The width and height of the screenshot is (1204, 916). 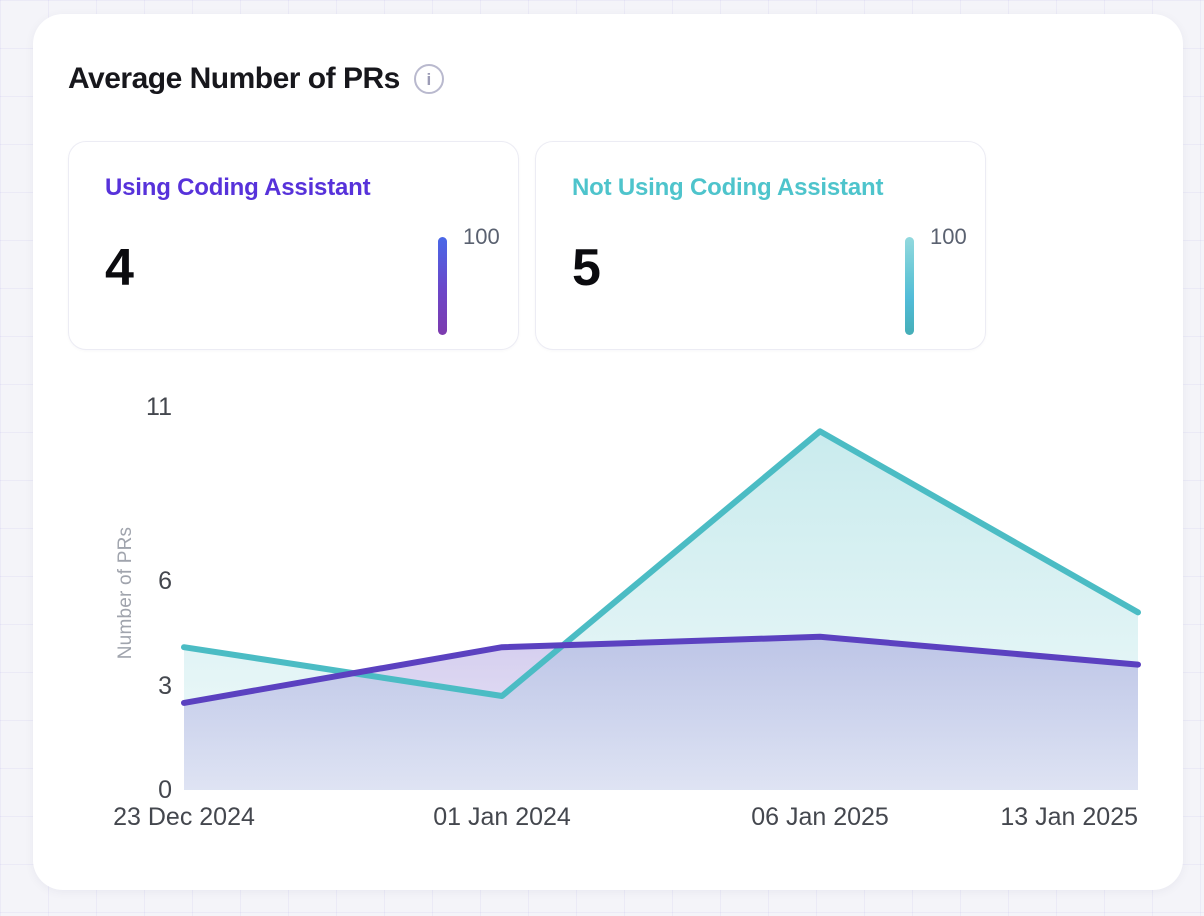 I want to click on info-icon-glyph: i, so click(x=429, y=79).